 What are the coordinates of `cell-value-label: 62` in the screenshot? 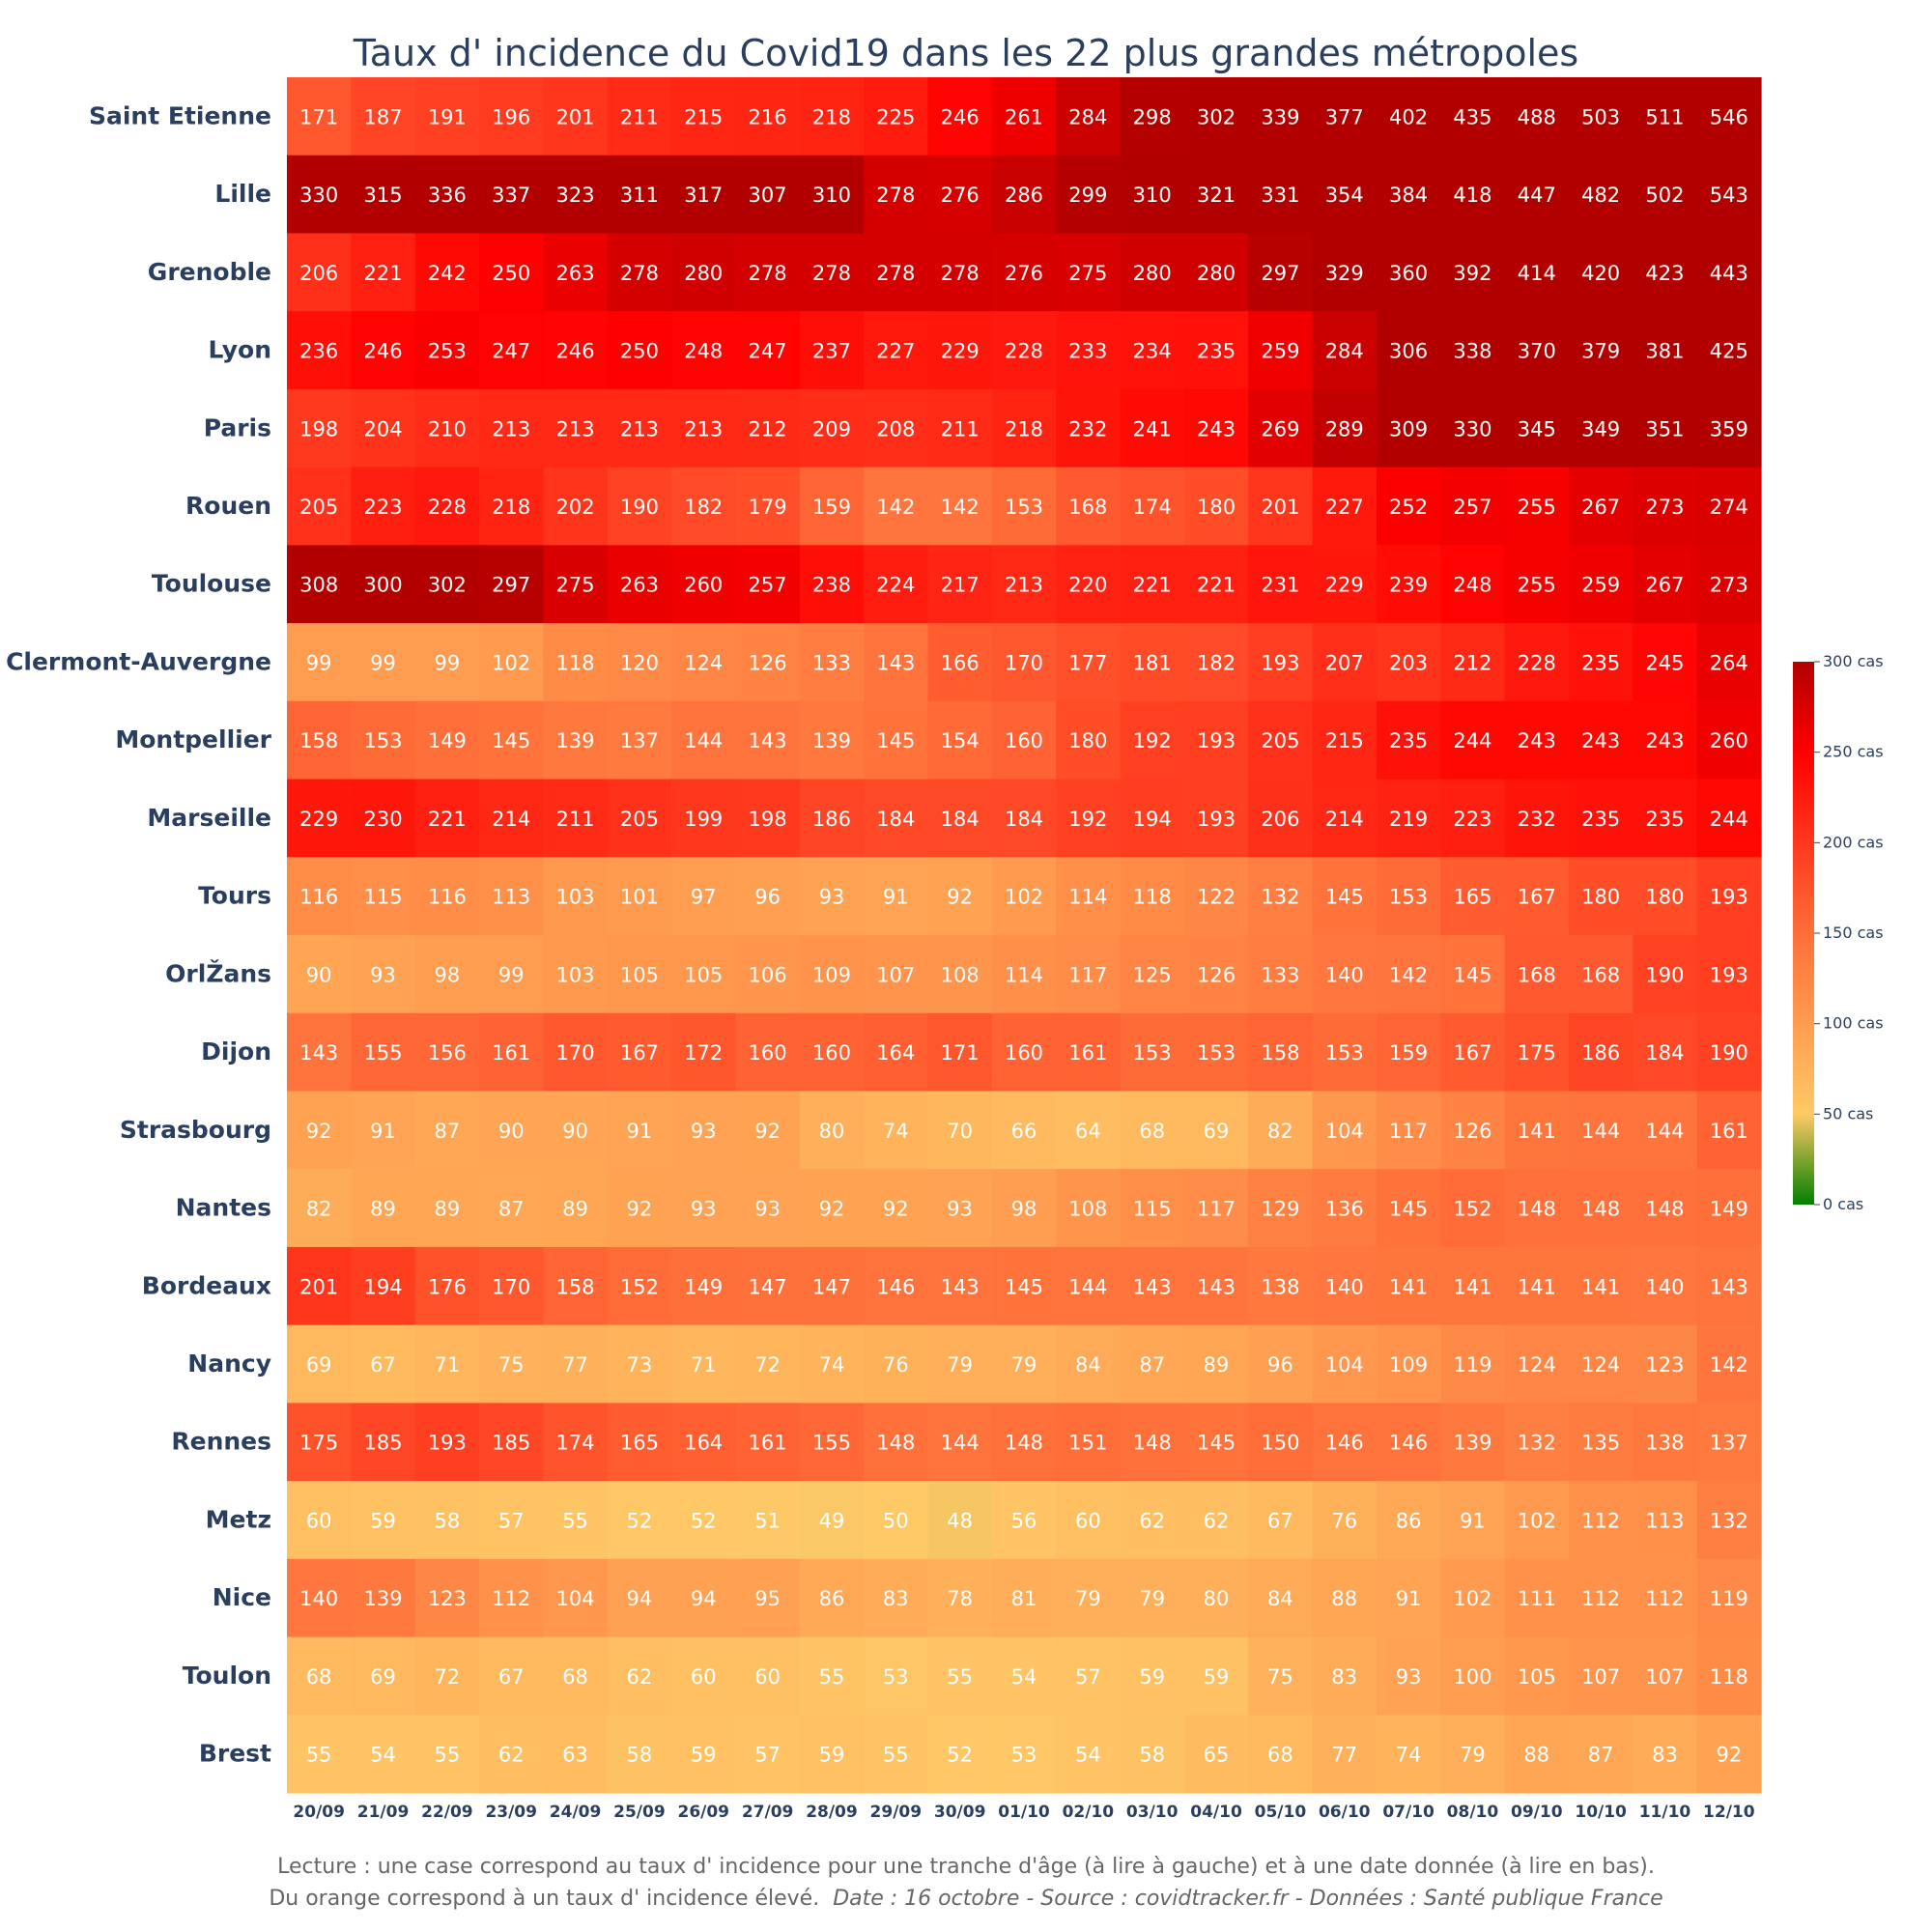 It's located at (1217, 1520).